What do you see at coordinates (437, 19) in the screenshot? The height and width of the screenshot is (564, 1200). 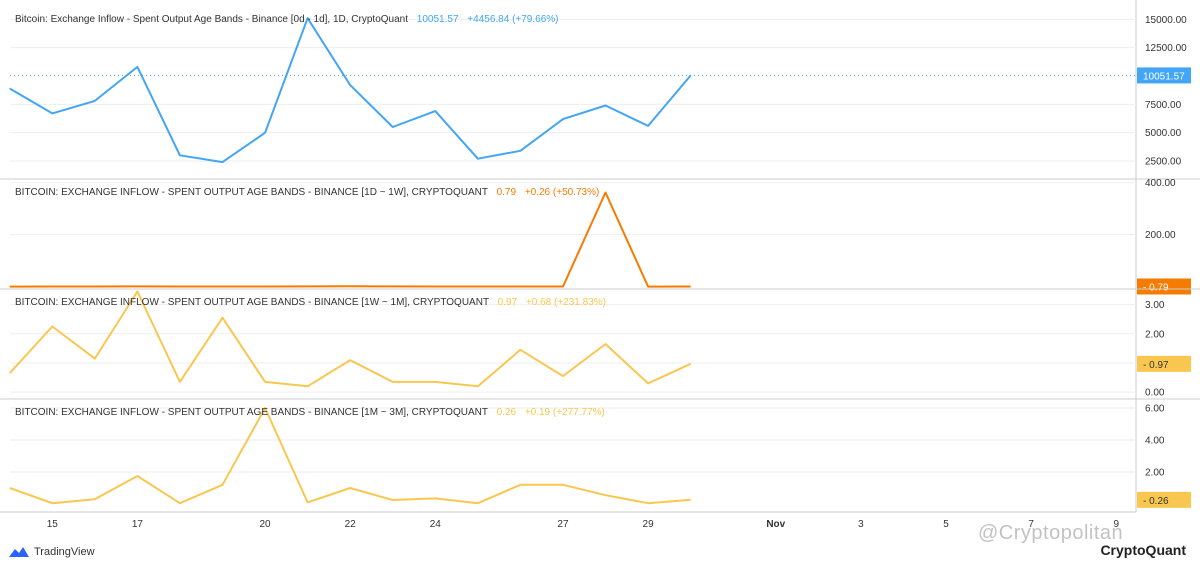 I see `pane-last-value: 10051.57` at bounding box center [437, 19].